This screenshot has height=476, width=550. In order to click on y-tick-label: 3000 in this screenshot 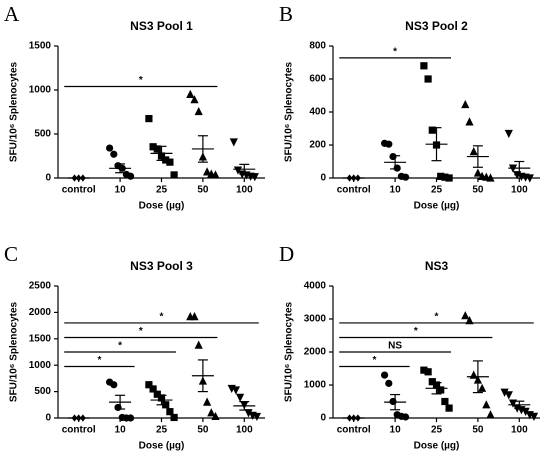, I will do `click(315, 319)`.